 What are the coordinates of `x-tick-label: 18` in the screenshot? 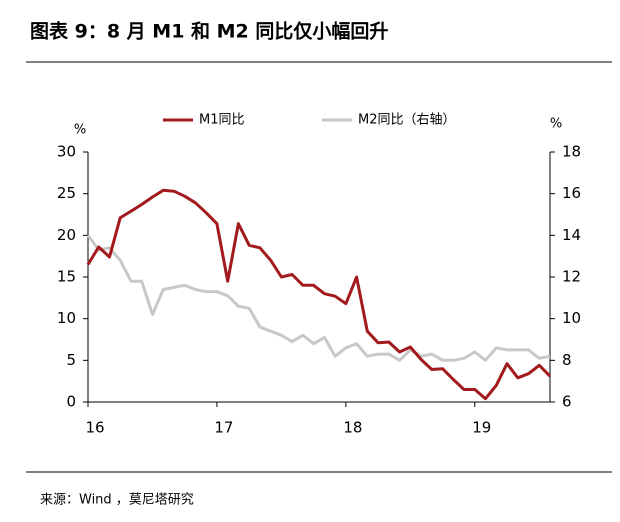 It's located at (352, 428).